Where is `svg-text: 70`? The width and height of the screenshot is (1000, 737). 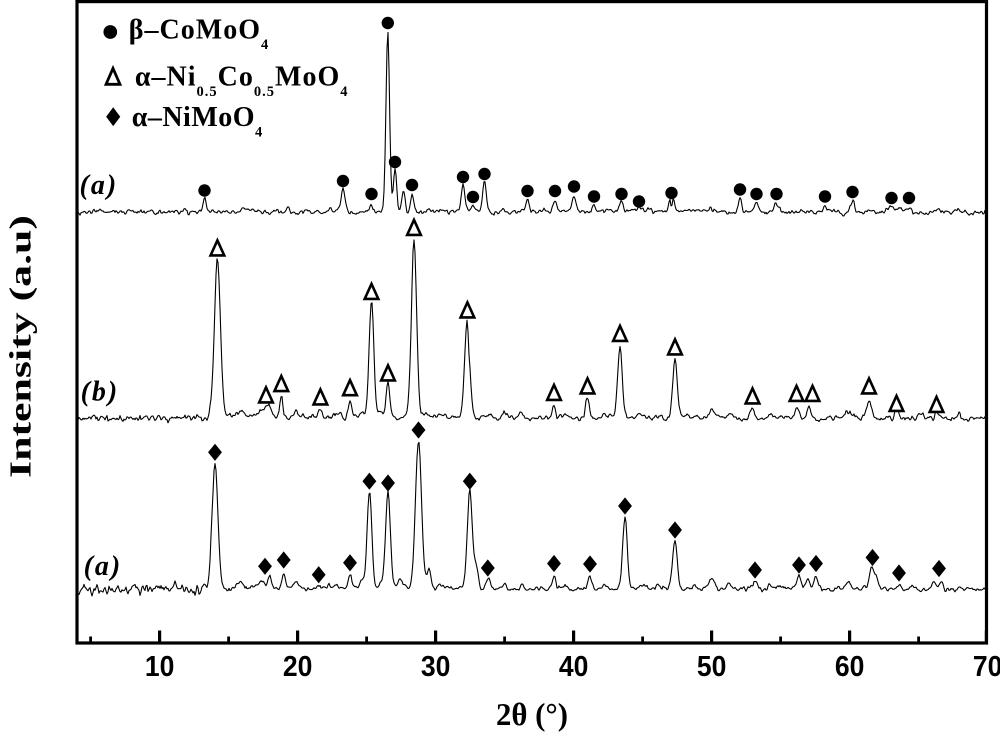
svg-text: 70 is located at coordinates (986, 667).